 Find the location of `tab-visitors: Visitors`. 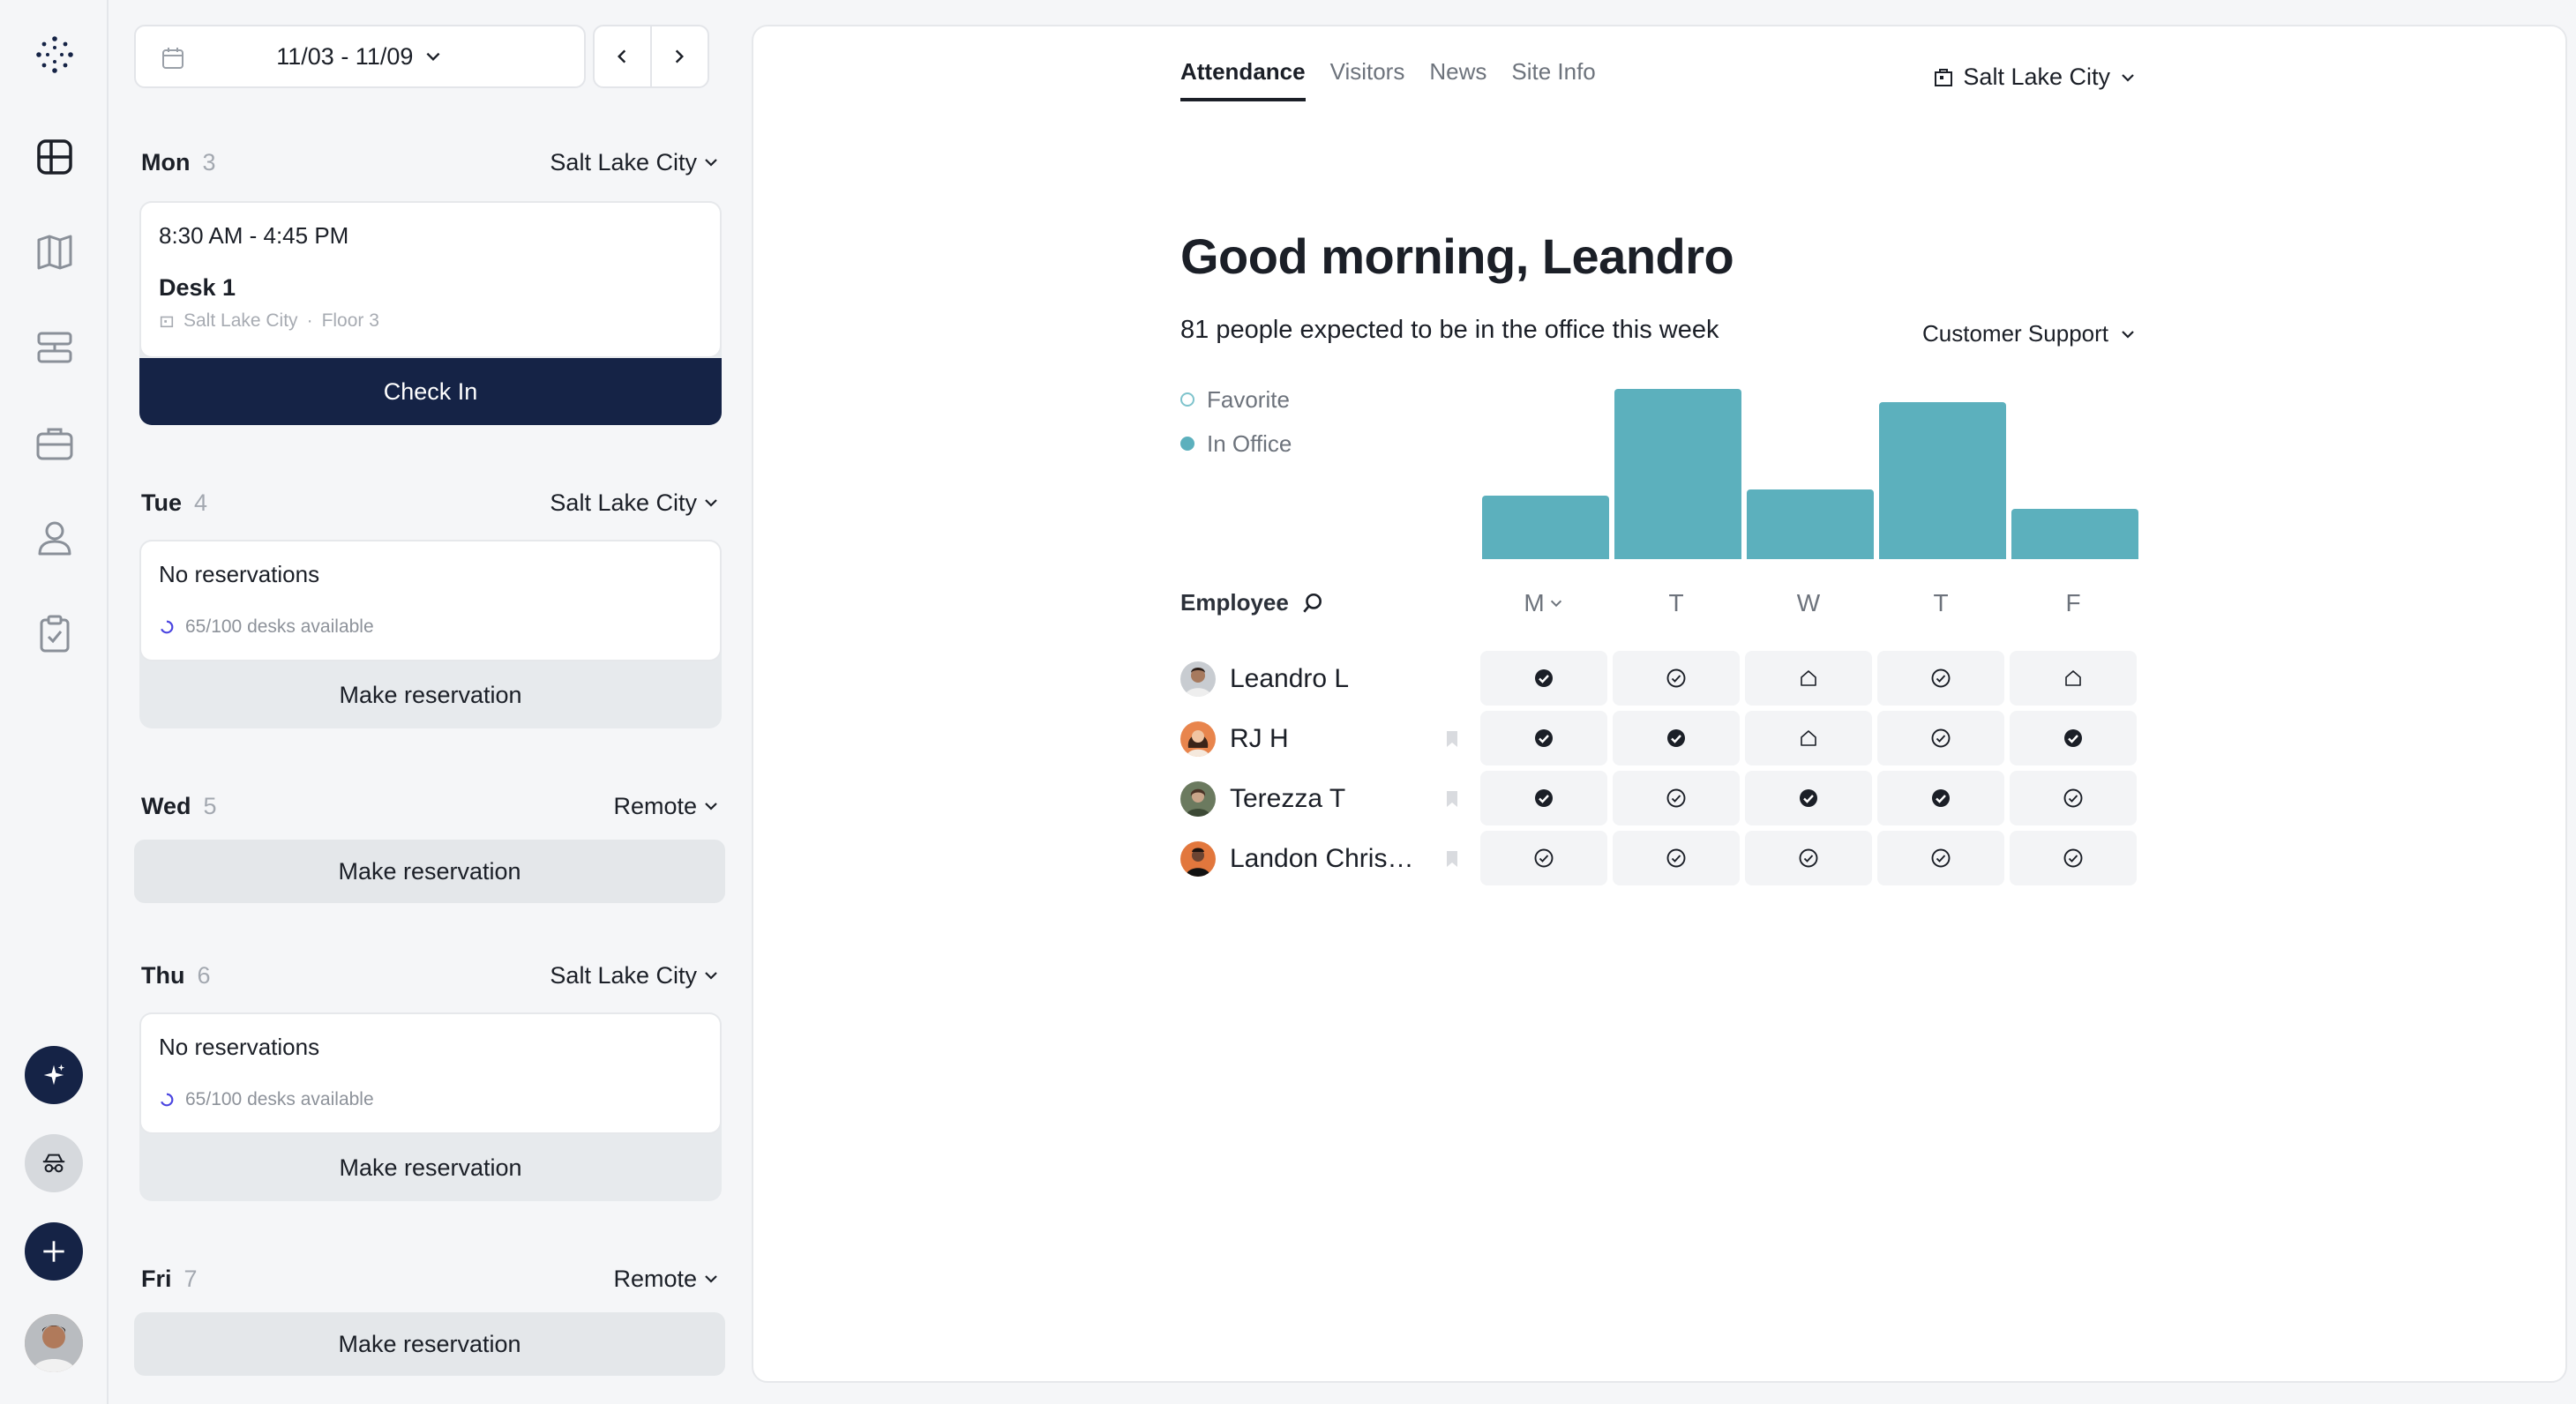

tab-visitors: Visitors is located at coordinates (1367, 71).